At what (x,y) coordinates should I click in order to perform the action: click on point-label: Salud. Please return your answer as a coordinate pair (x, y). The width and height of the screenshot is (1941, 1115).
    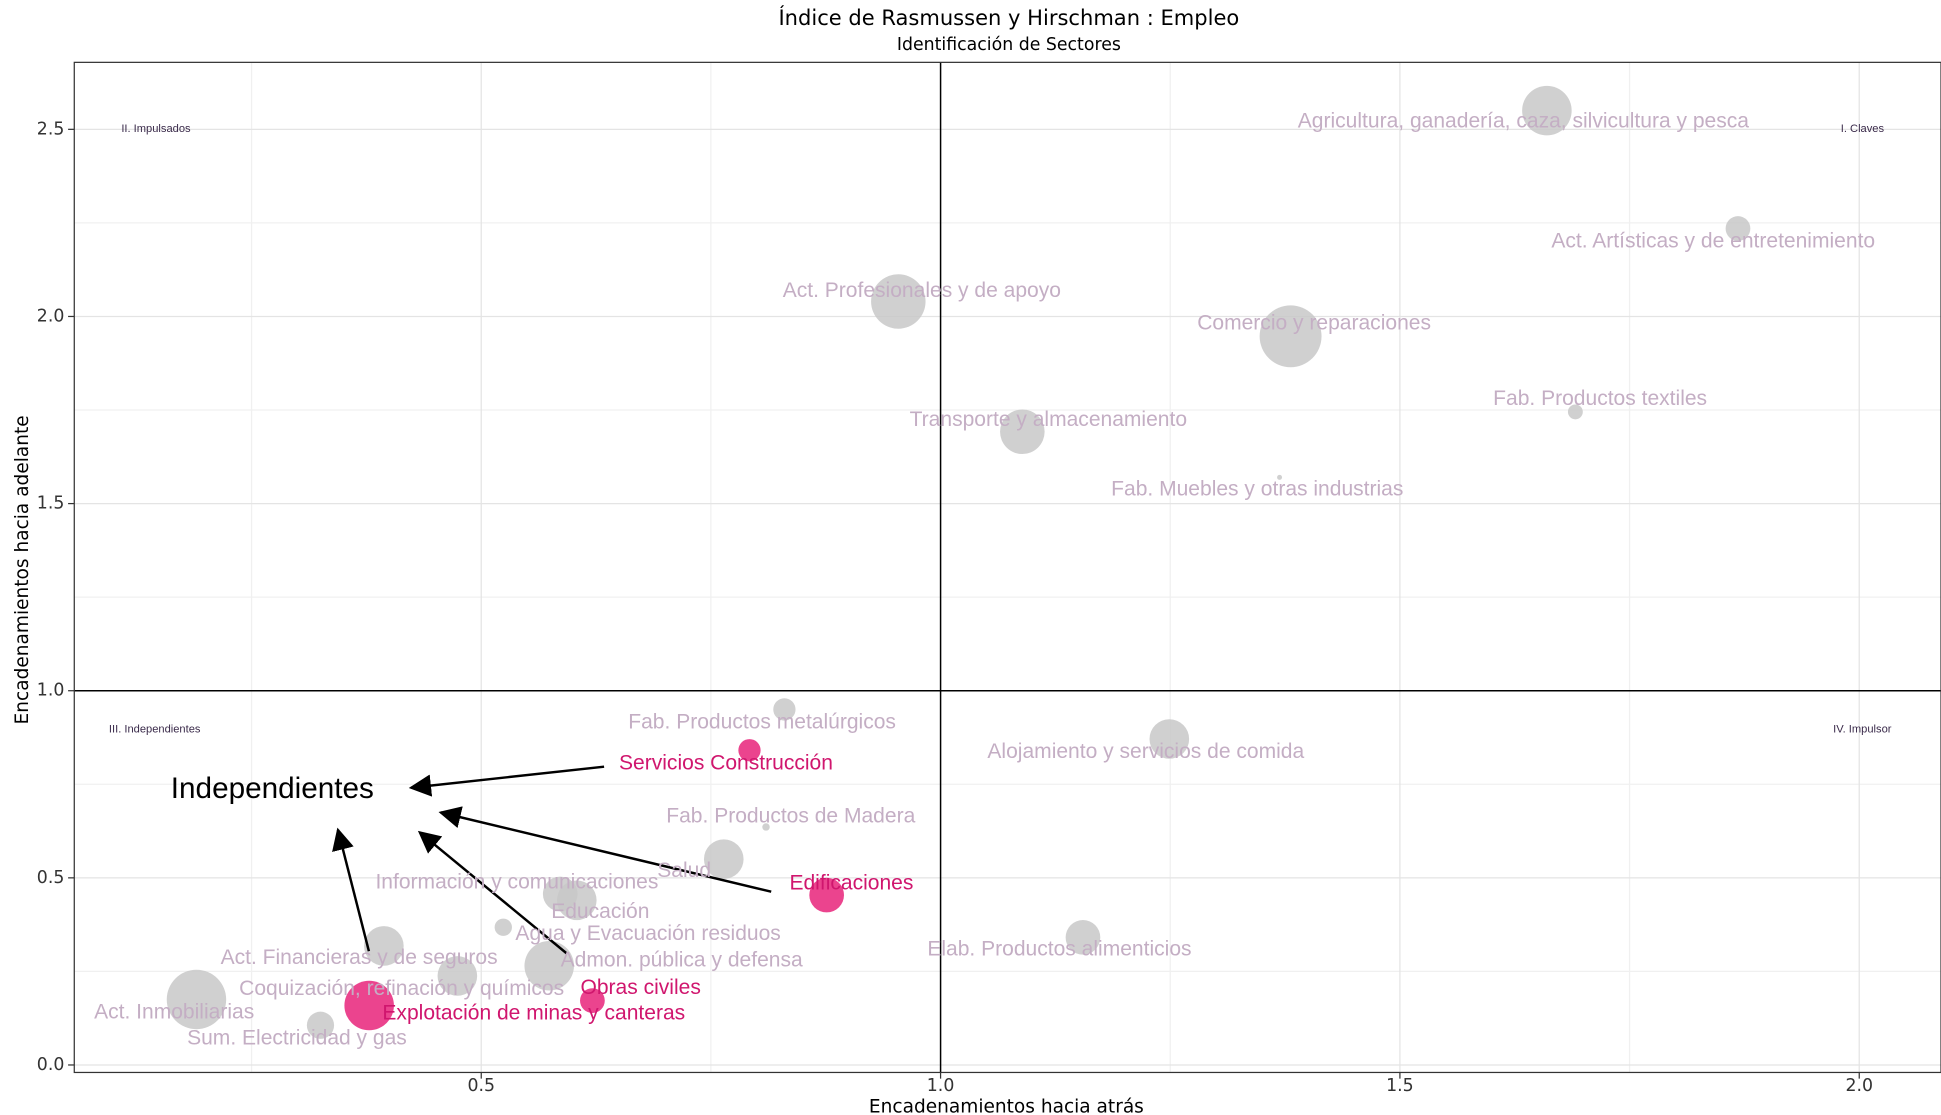
    Looking at the image, I should click on (684, 870).